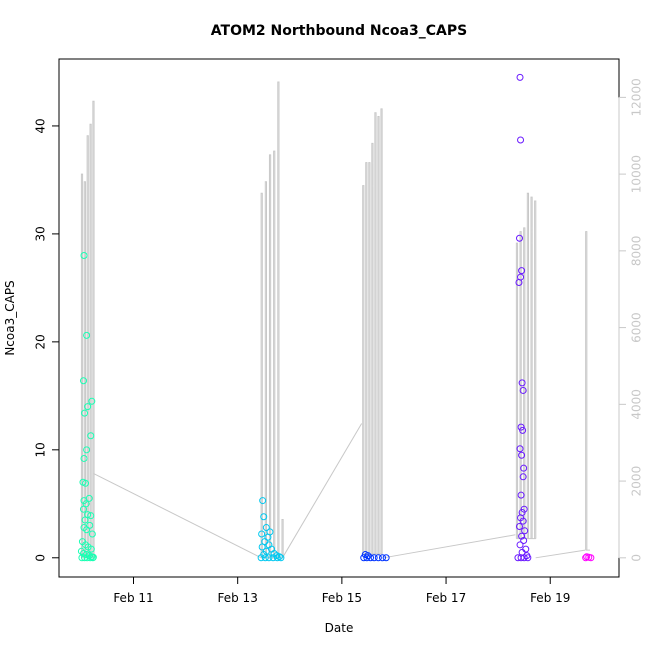 Image resolution: width=650 pixels, height=650 pixels. I want to click on y2-tick-label: 6000, so click(637, 327).